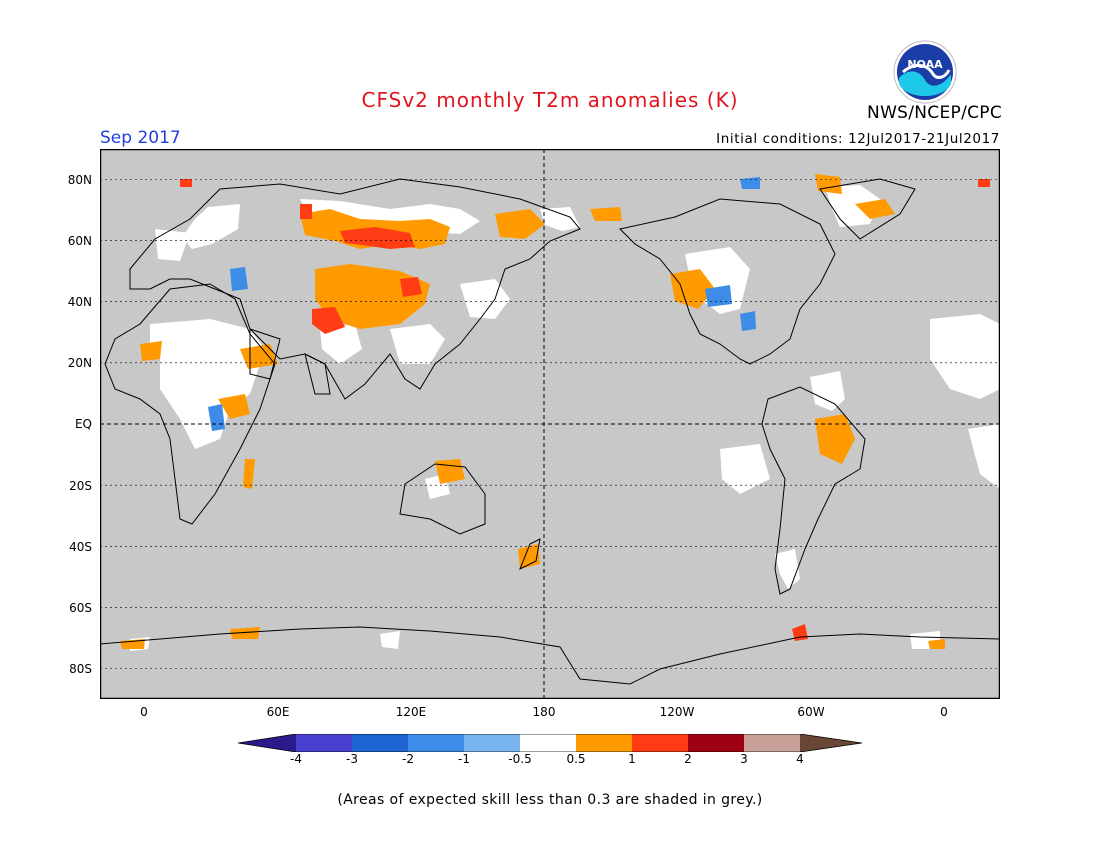 This screenshot has height=850, width=1100. I want to click on colorbar-label: 2, so click(688, 759).